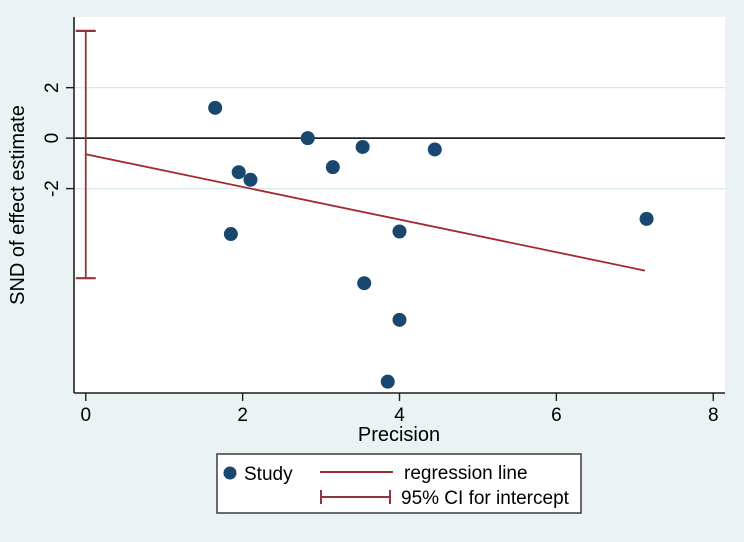 This screenshot has width=744, height=542. What do you see at coordinates (485, 498) in the screenshot?
I see `legend-ci-label: 95% CI for intercept` at bounding box center [485, 498].